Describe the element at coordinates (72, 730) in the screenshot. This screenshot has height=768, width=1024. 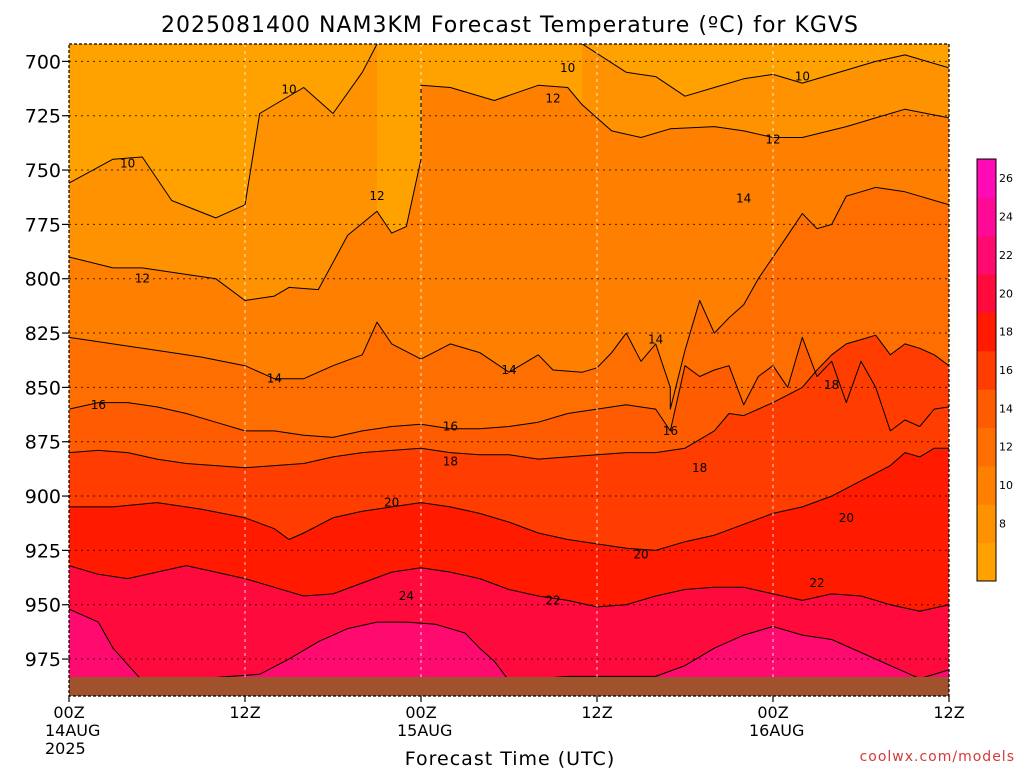
I see `x-tick-label-0-1: 14AUG` at that location.